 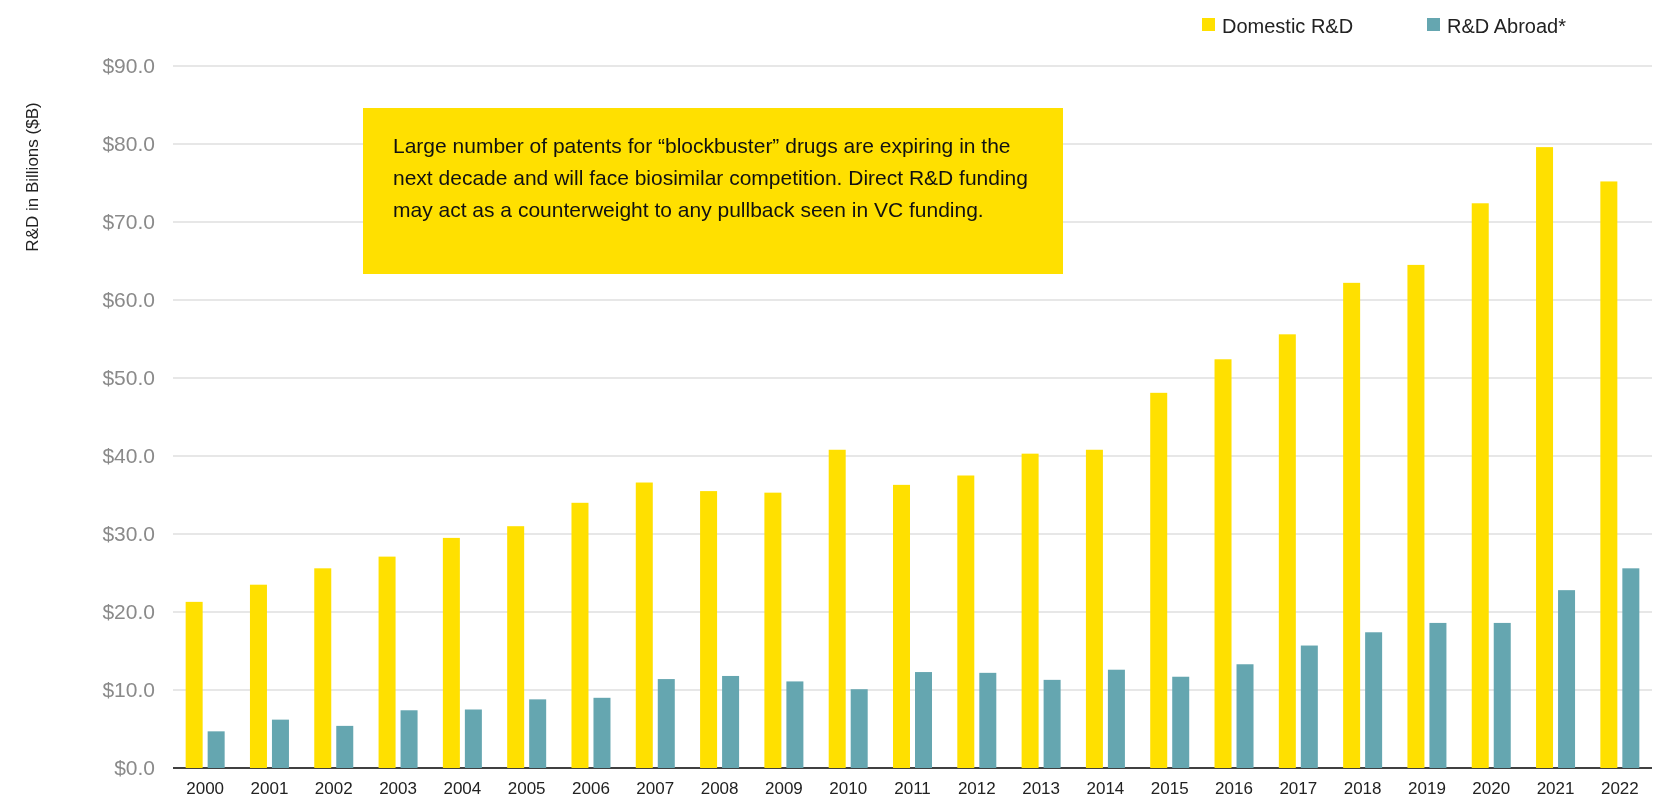 I want to click on legend-label: R&D Abroad*, so click(x=1507, y=26).